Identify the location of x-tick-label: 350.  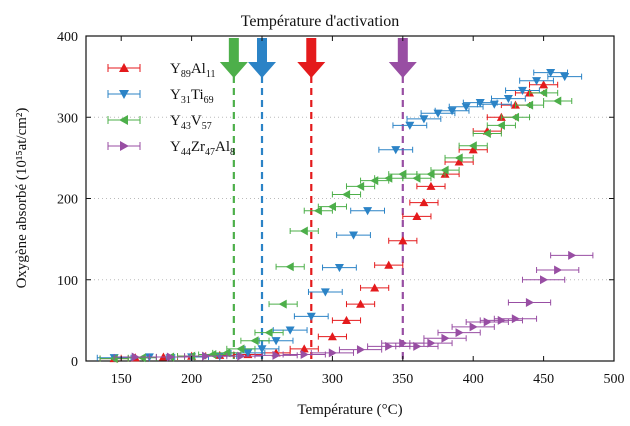
(402, 379).